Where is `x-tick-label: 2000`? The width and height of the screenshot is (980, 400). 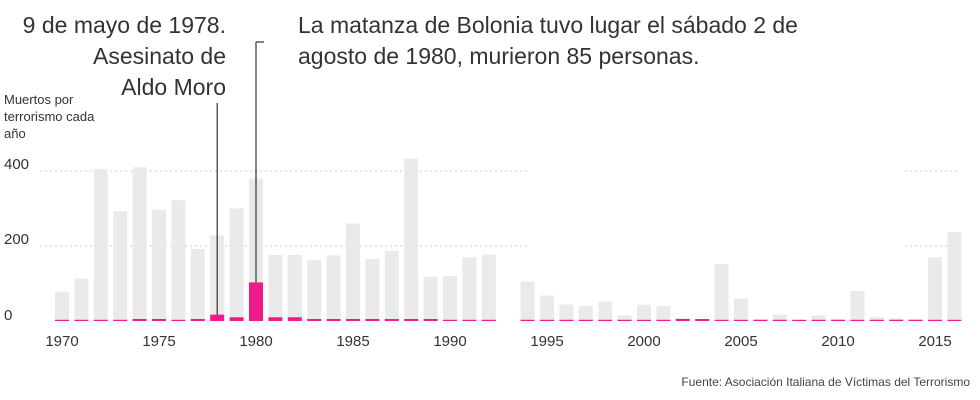 x-tick-label: 2000 is located at coordinates (643, 341).